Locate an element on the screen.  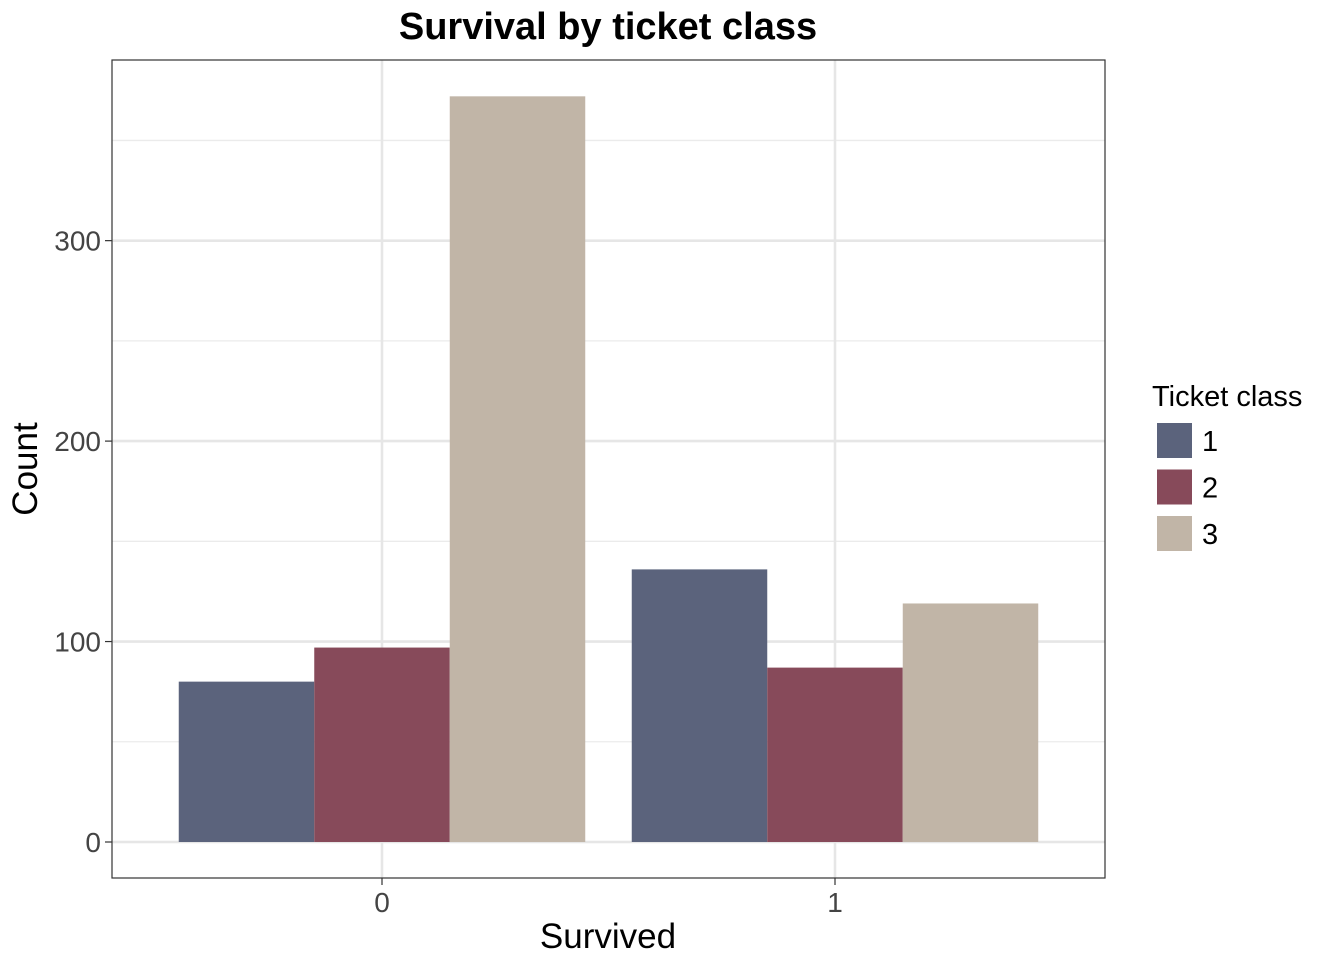
legend-label-1: 1 is located at coordinates (1210, 442).